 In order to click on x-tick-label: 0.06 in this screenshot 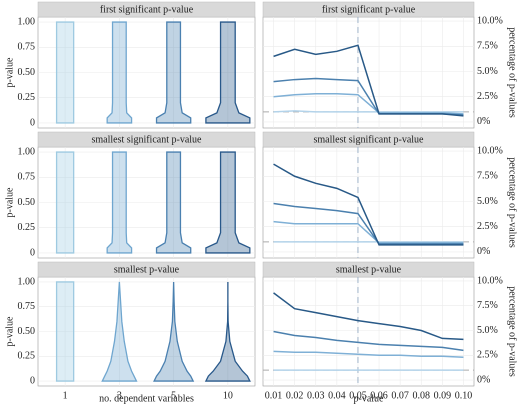, I will do `click(379, 395)`.